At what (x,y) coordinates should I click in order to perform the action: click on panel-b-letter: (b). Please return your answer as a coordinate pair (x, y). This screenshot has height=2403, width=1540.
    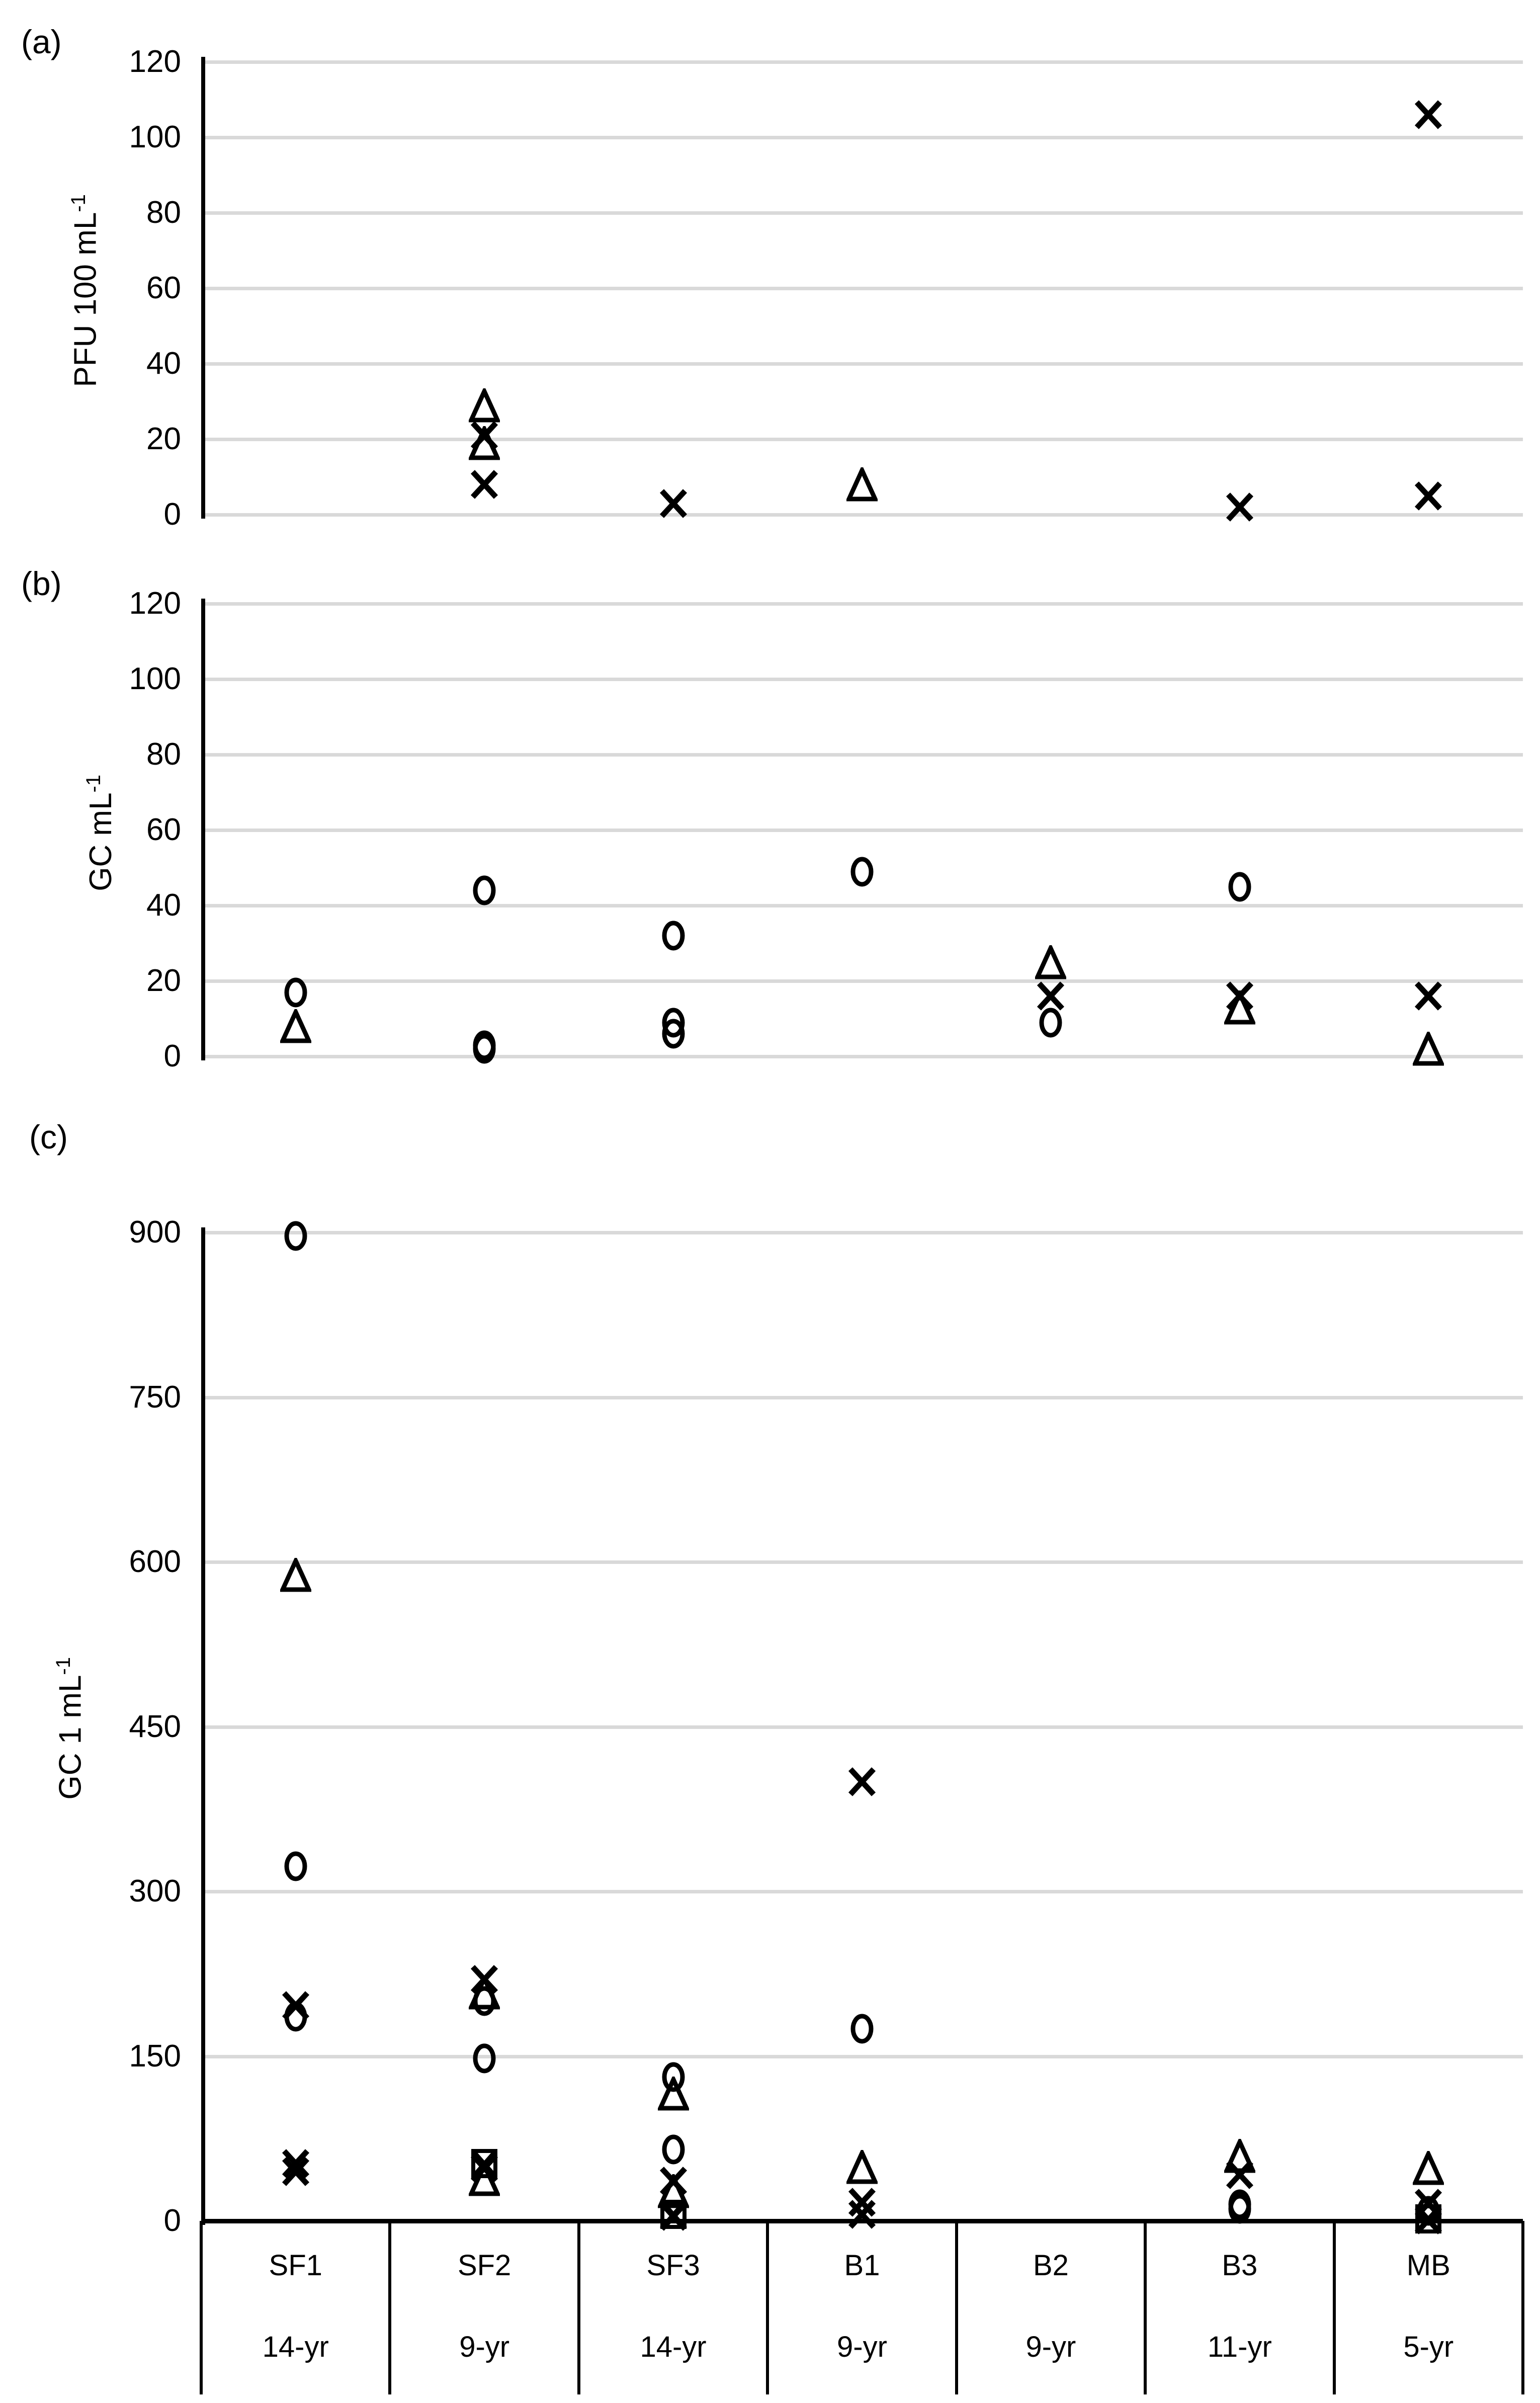
    Looking at the image, I should click on (41, 583).